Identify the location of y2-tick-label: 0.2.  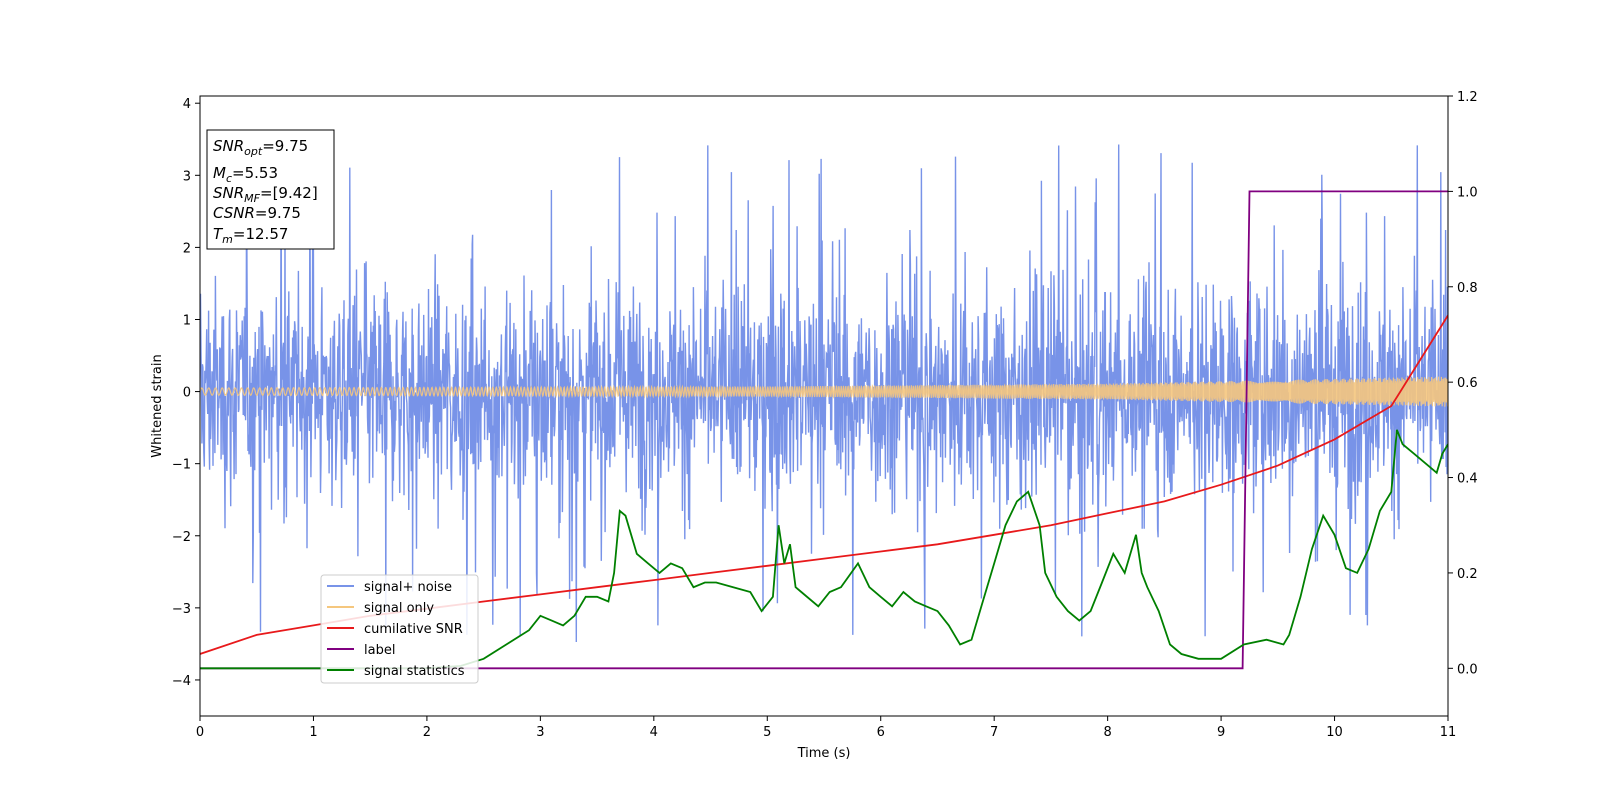
(1467, 574).